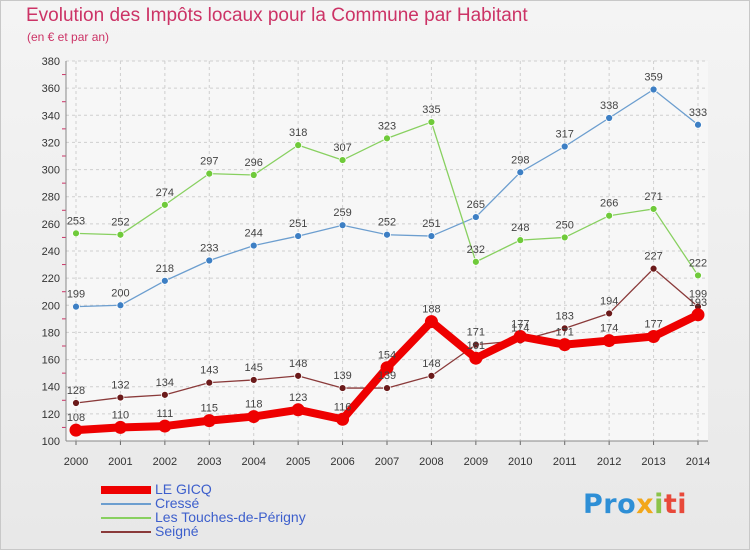 The width and height of the screenshot is (750, 550). What do you see at coordinates (253, 462) in the screenshot?
I see `x-tick-label: 2004` at bounding box center [253, 462].